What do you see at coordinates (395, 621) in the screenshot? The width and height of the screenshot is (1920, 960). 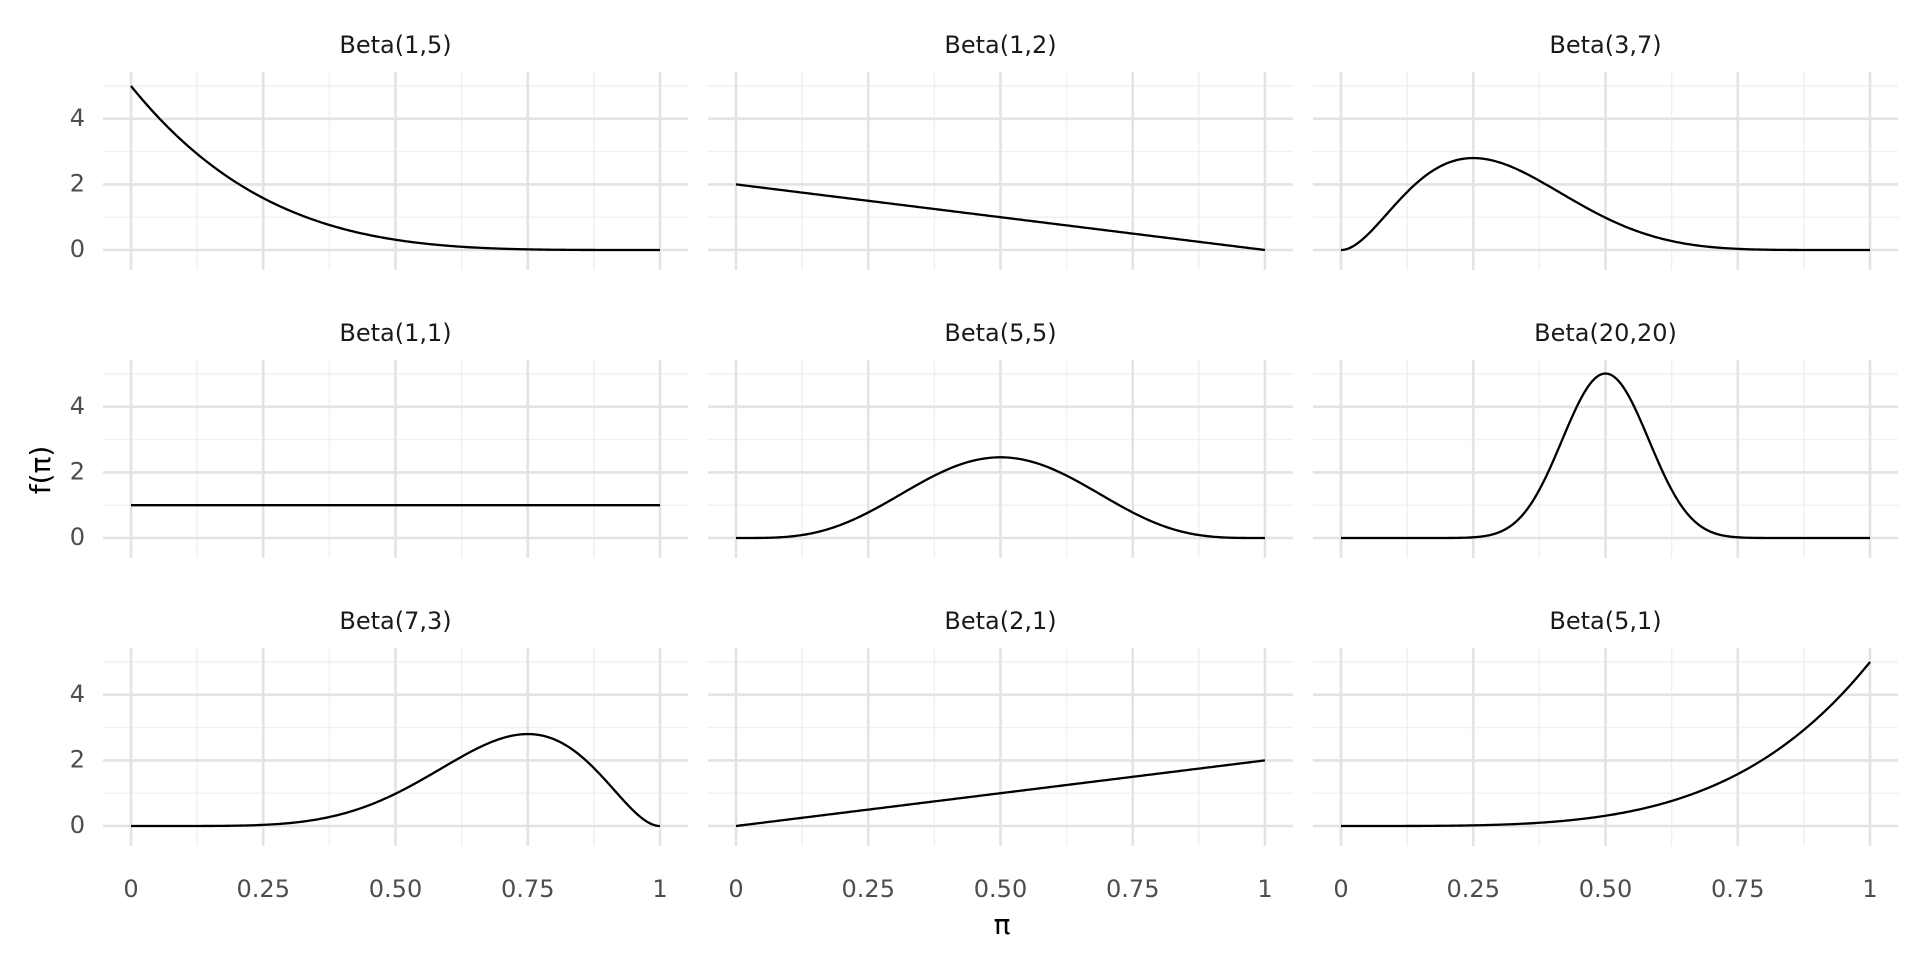 I see `panel-title: Beta(7,3)` at bounding box center [395, 621].